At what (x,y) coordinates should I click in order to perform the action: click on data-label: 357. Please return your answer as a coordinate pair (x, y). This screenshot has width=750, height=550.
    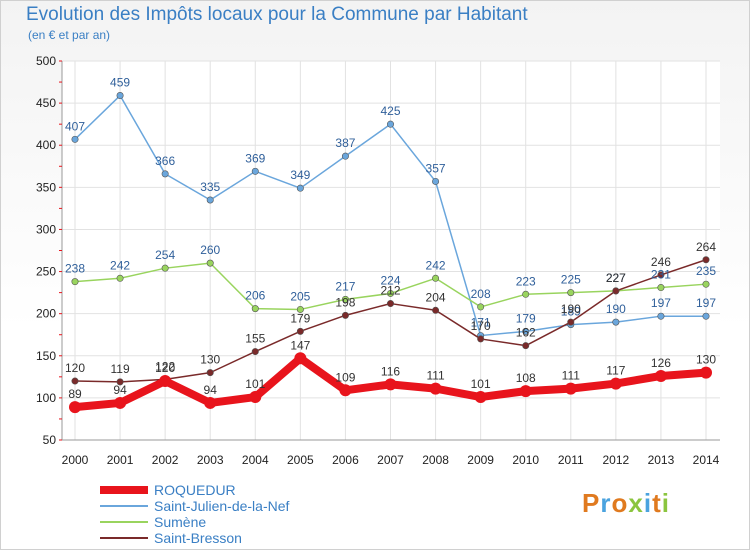
    Looking at the image, I should click on (436, 168).